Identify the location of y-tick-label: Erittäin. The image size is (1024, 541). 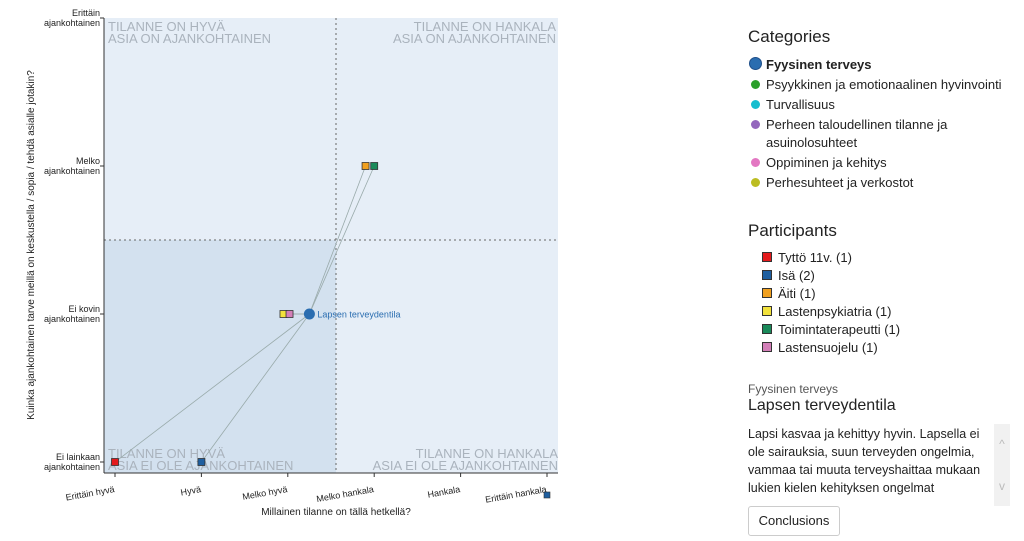
(86, 13).